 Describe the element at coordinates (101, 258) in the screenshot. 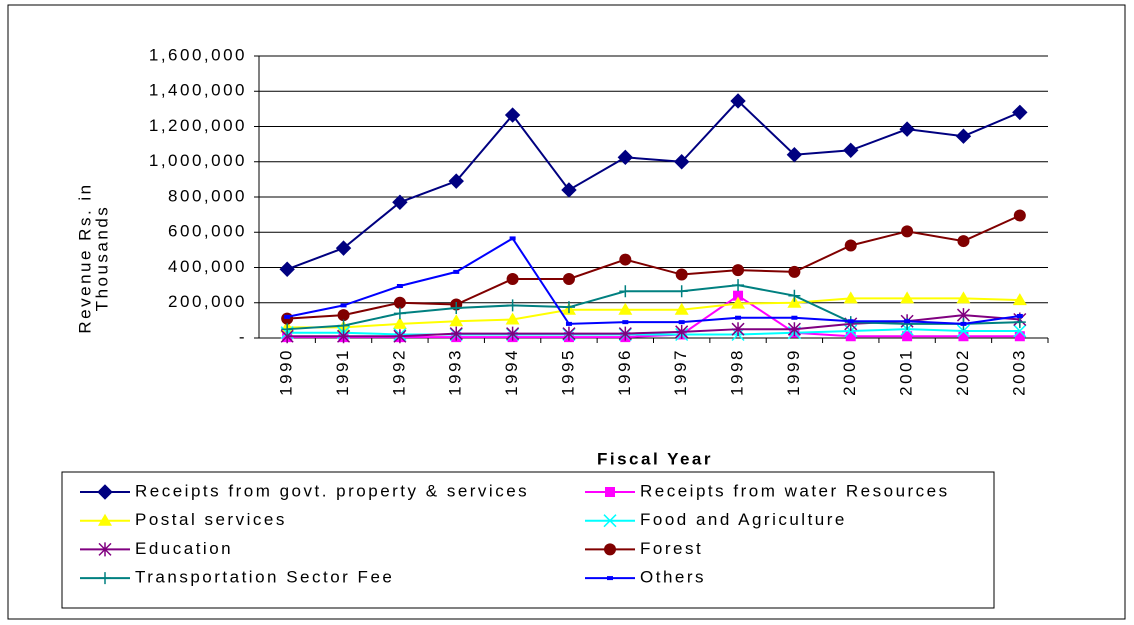

I see `y-axis-title: Thousands` at that location.